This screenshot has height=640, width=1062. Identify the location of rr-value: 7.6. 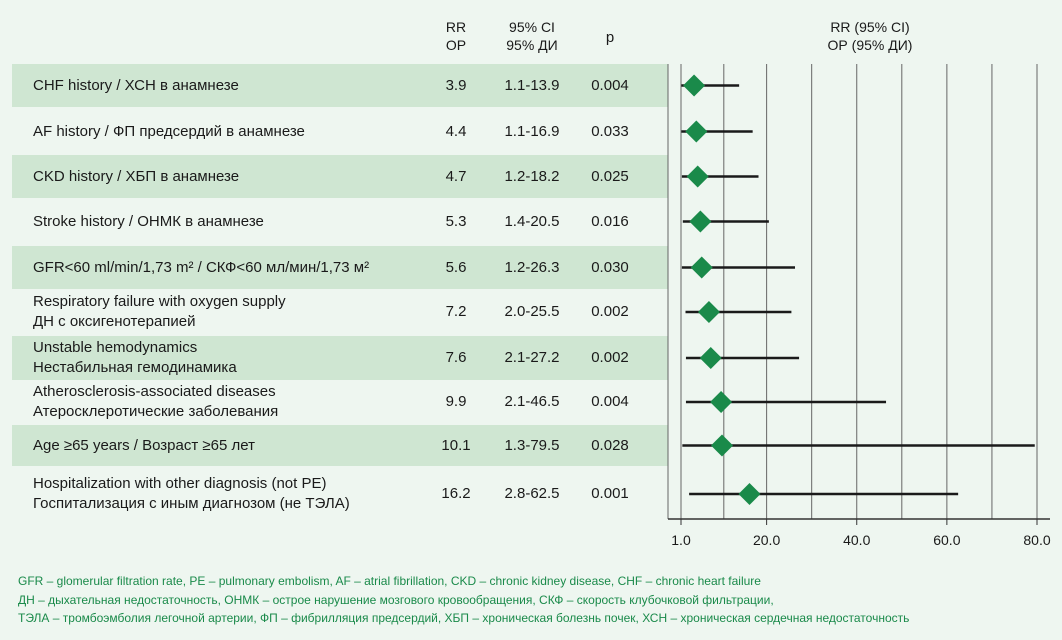
(456, 357).